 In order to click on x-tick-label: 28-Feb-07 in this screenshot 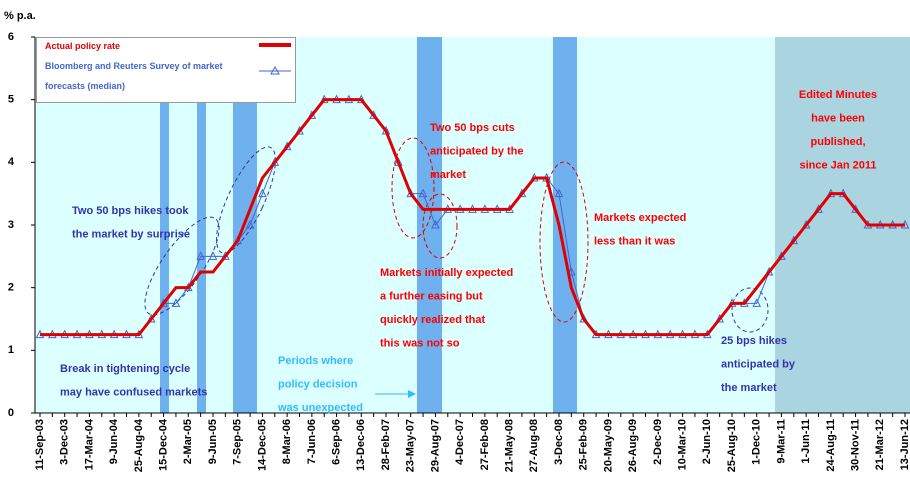, I will do `click(386, 444)`.